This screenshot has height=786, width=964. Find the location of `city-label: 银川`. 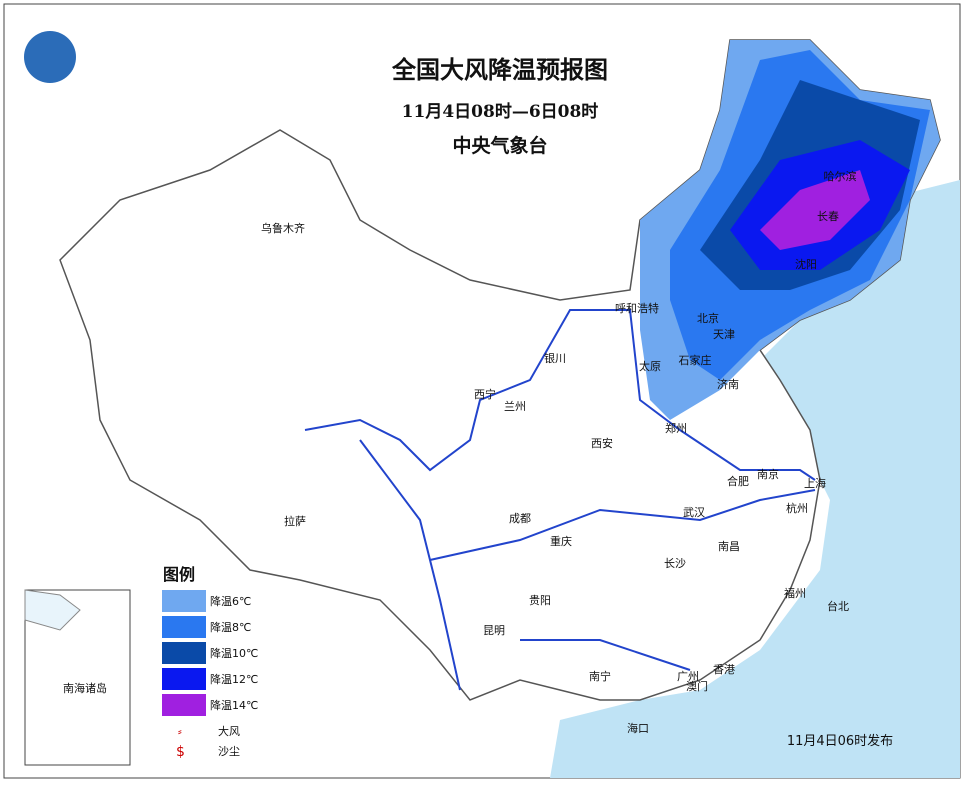

city-label: 银川 is located at coordinates (555, 358).